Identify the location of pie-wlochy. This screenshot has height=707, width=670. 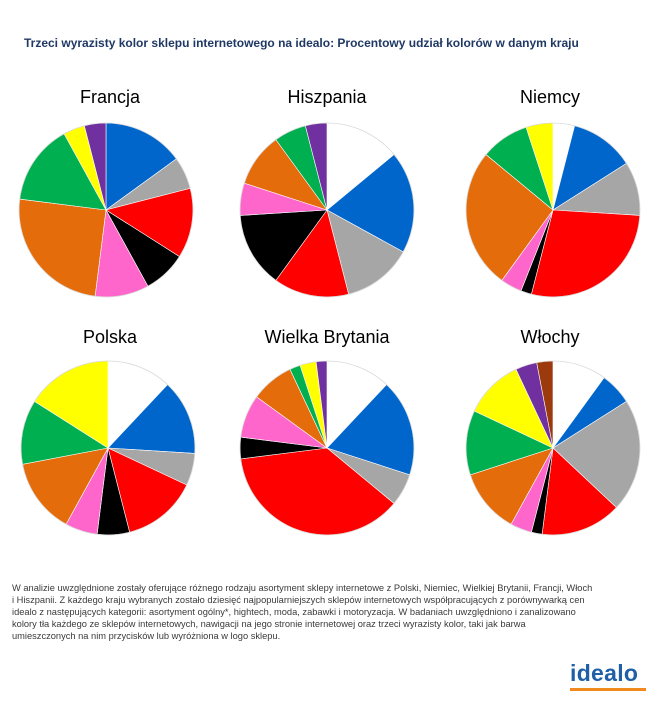
(553, 448).